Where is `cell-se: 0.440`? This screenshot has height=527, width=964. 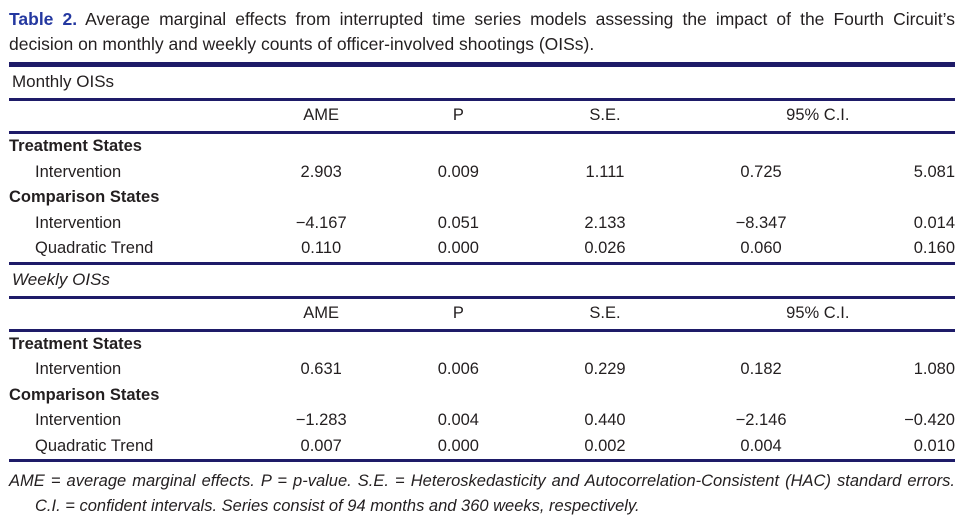 cell-se: 0.440 is located at coordinates (605, 420).